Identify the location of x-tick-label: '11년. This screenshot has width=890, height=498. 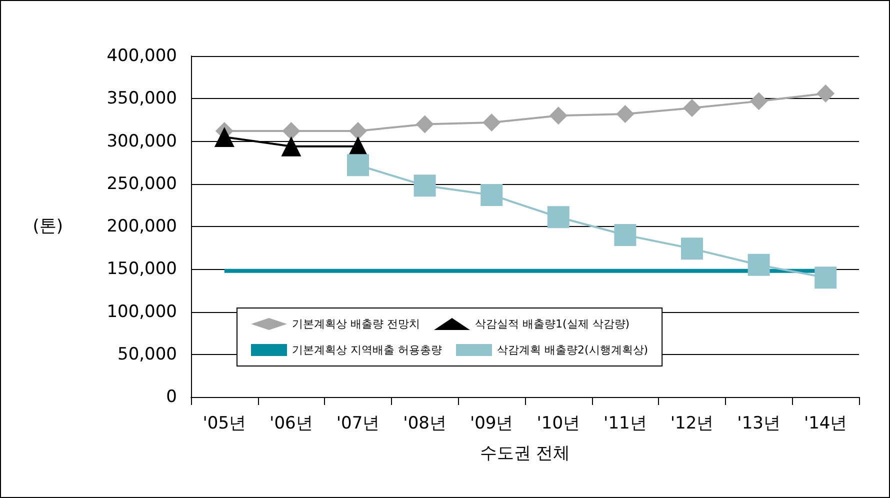
(625, 424).